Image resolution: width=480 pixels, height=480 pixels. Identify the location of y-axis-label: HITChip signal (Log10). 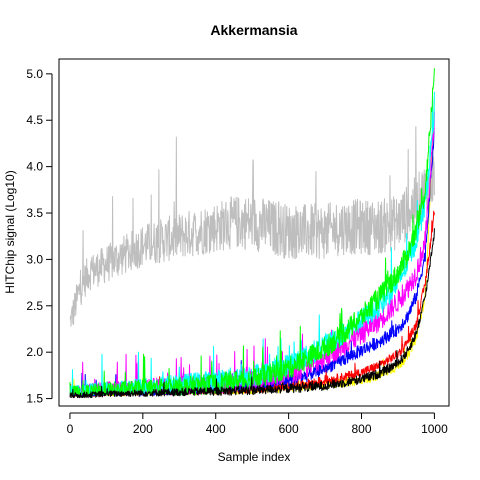
(10, 231).